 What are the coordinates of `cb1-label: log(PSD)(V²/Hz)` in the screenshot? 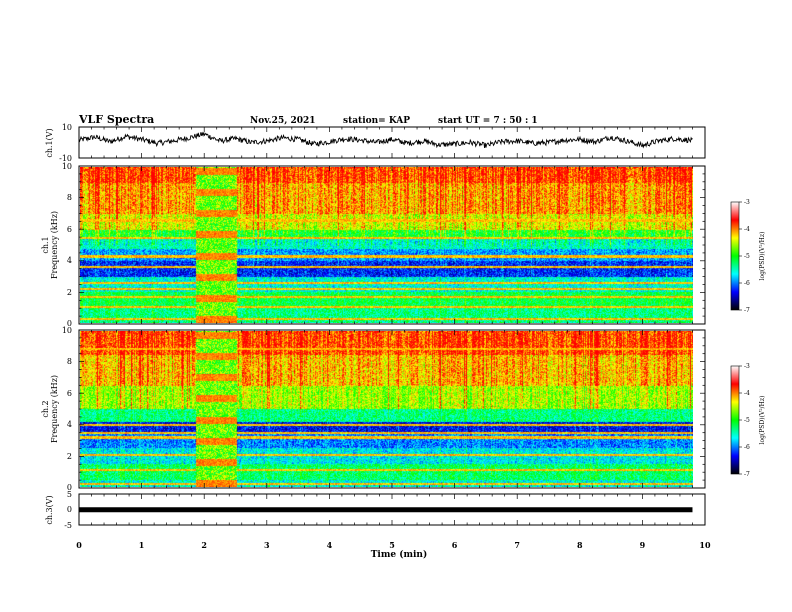 It's located at (762, 256).